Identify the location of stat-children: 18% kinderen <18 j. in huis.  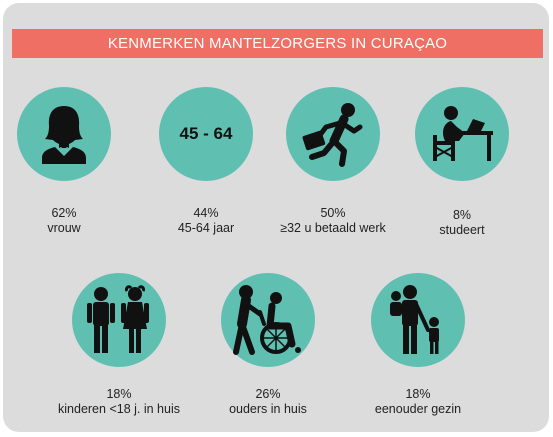
(119, 402).